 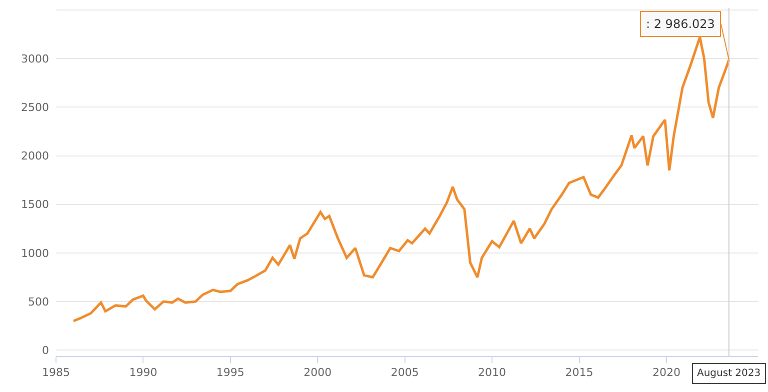 What do you see at coordinates (230, 373) in the screenshot?
I see `x-tick-label: 1995` at bounding box center [230, 373].